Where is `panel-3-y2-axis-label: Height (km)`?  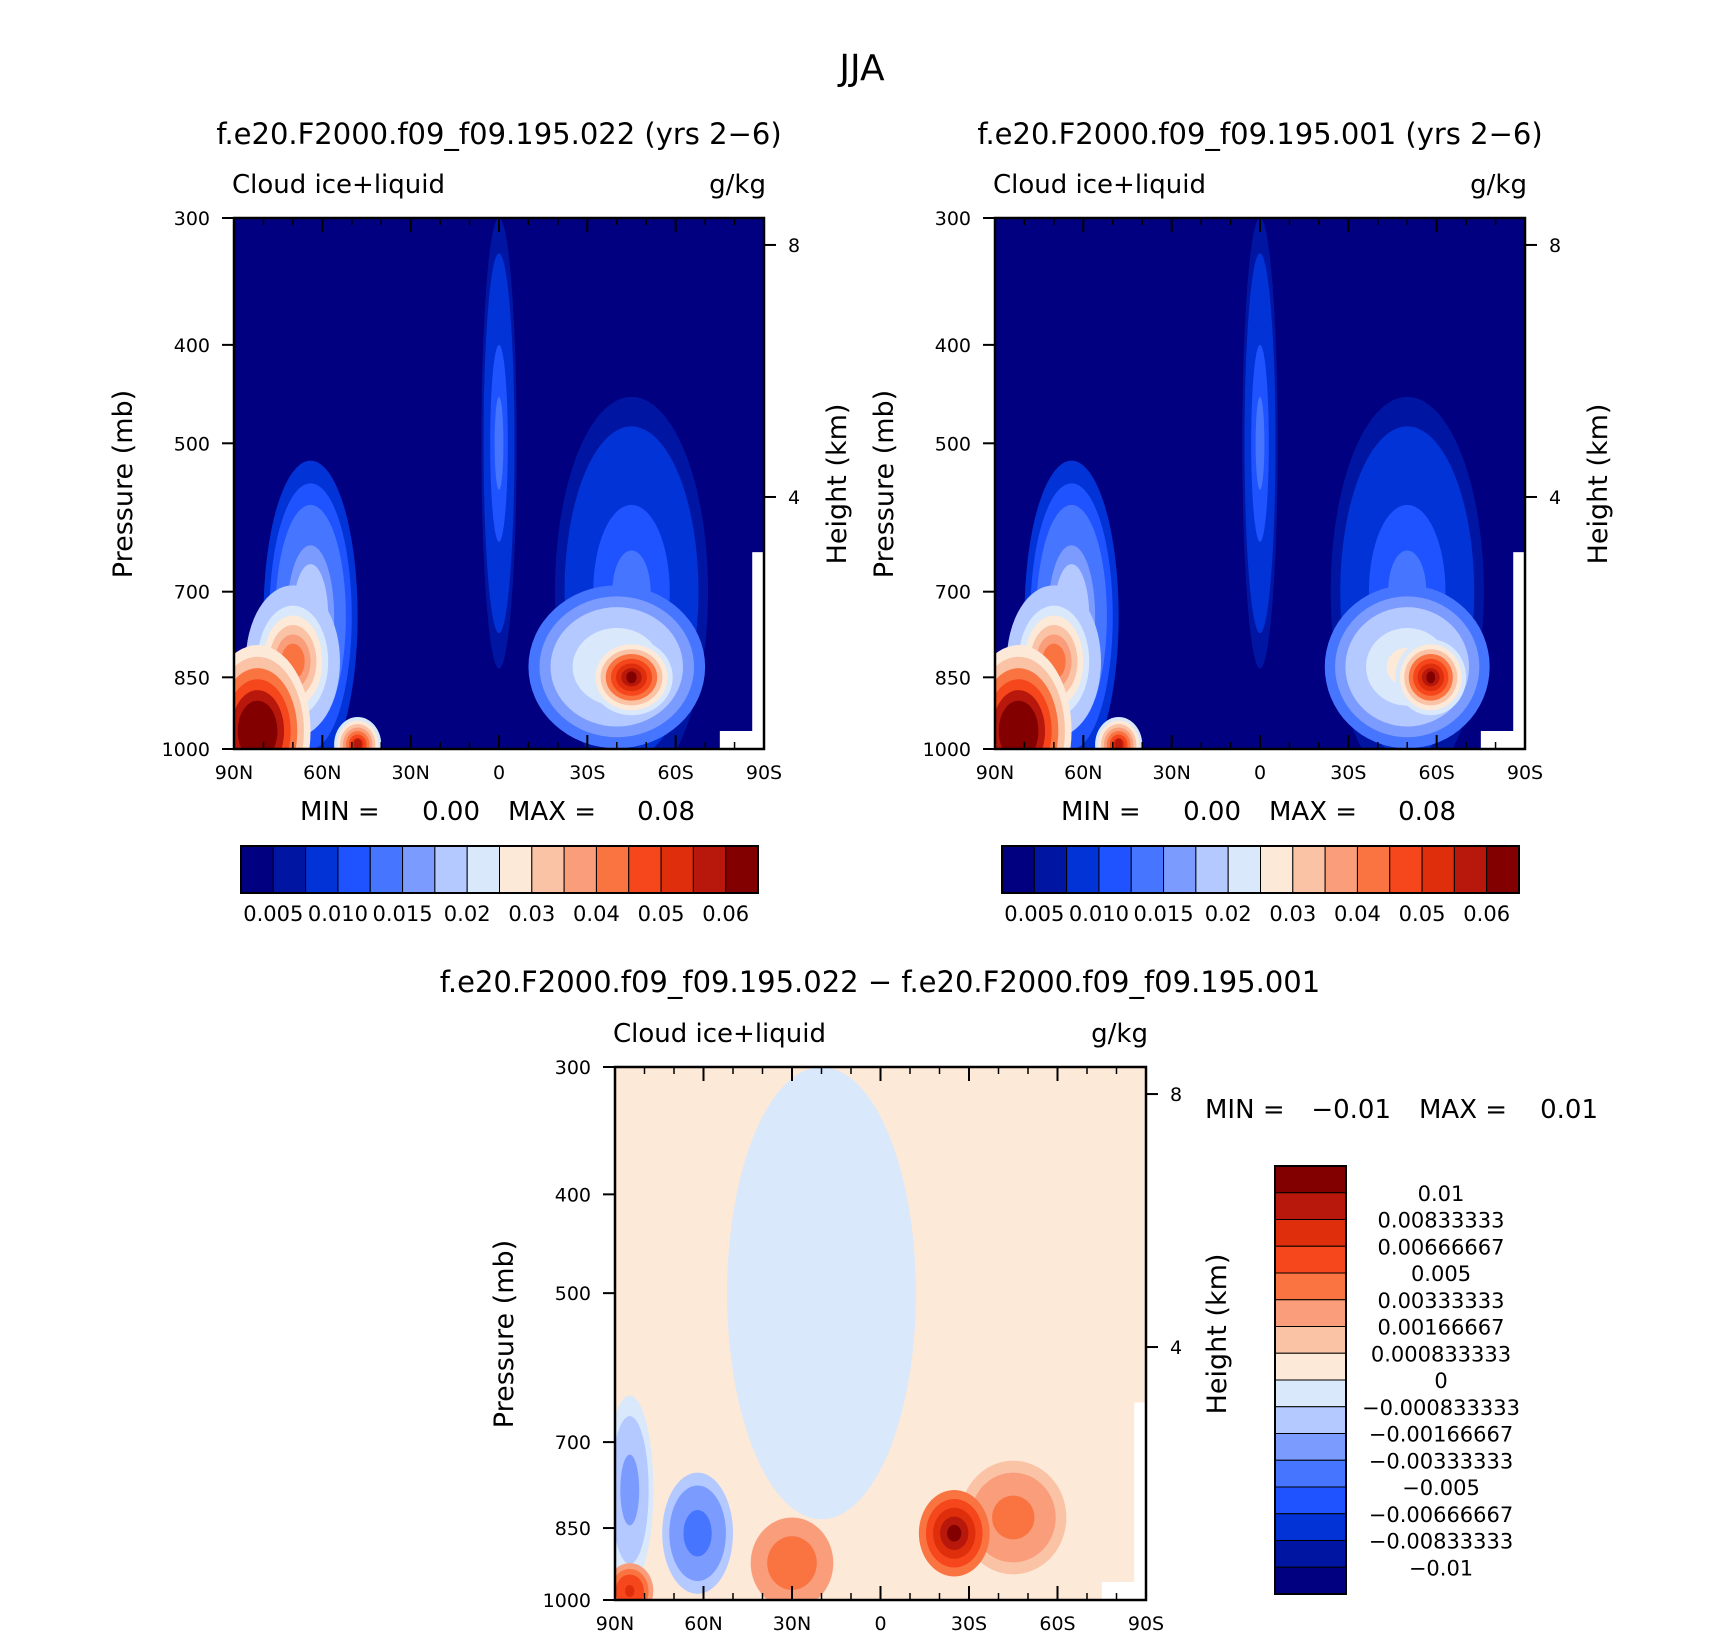 panel-3-y2-axis-label: Height (km) is located at coordinates (1217, 1334).